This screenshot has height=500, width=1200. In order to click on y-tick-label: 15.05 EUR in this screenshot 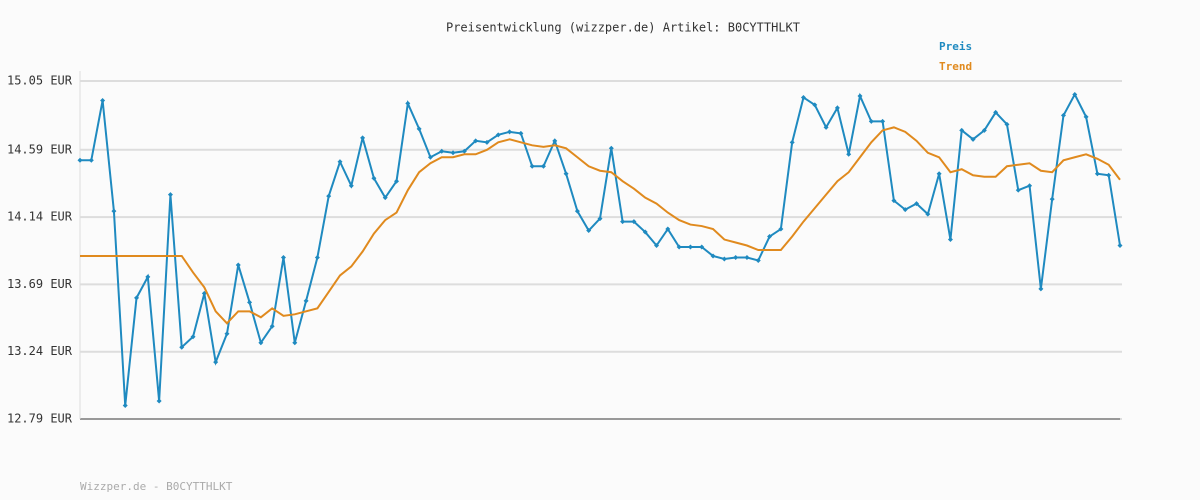, I will do `click(40, 81)`.